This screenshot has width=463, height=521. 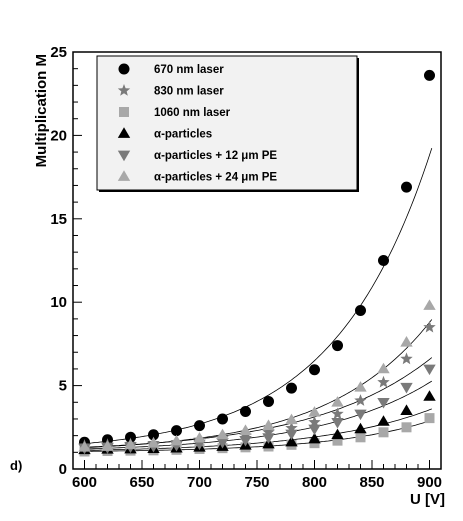 I want to click on legend-label: α-particles + 12 μm PE, so click(x=215, y=156).